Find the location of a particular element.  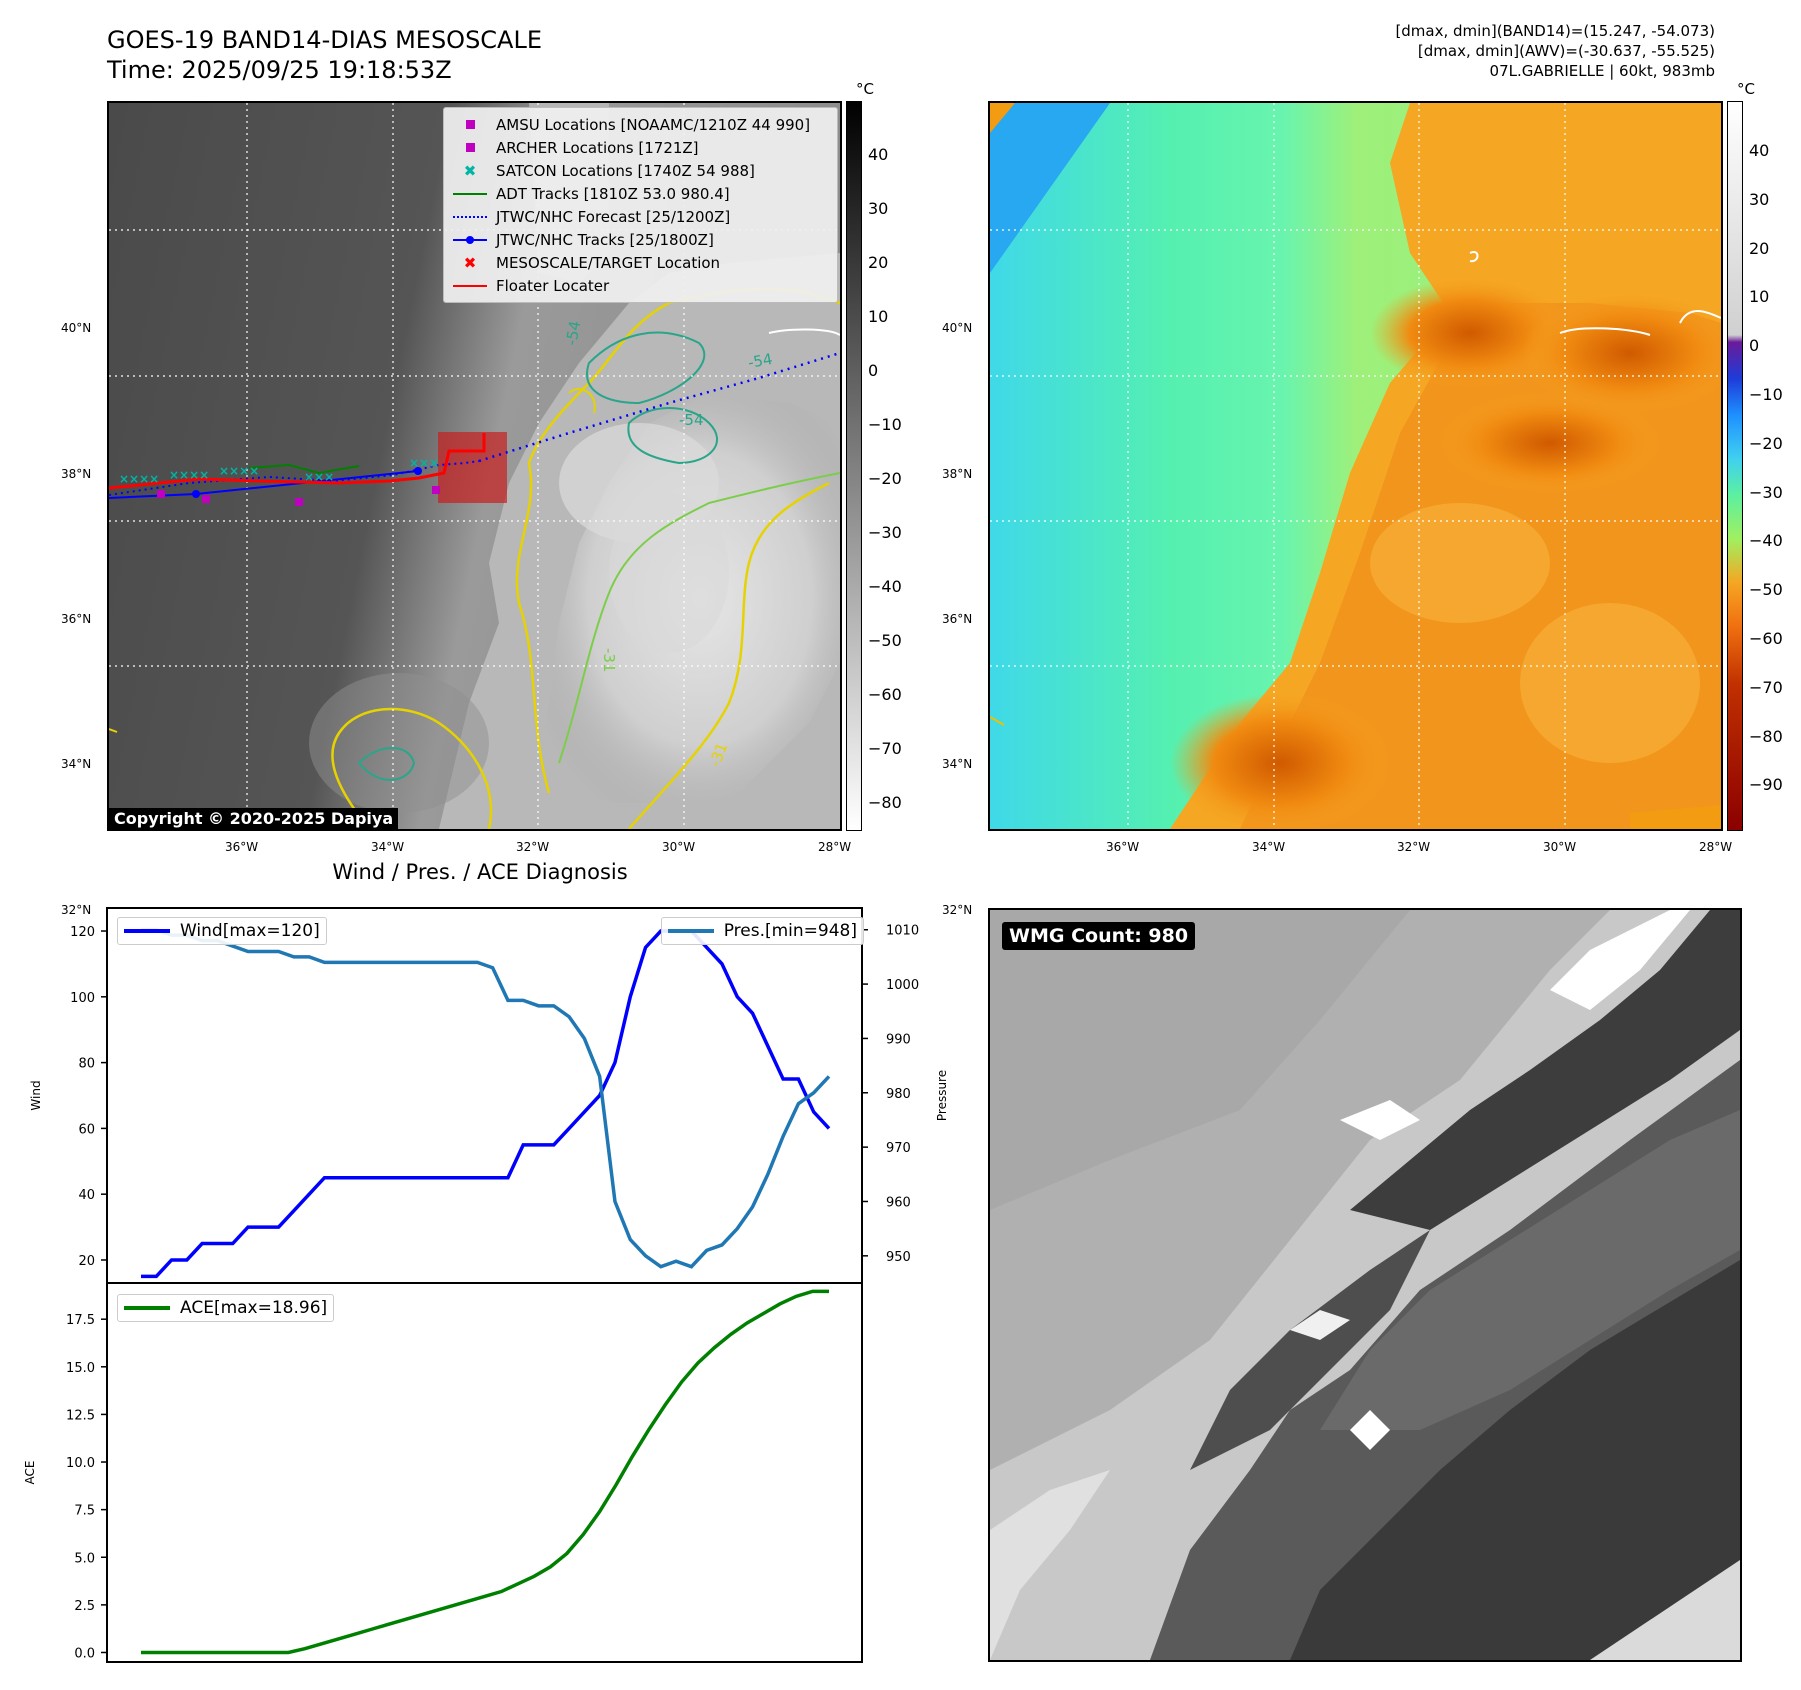

pressure-legend: Pres.[min=948] is located at coordinates (762, 931).